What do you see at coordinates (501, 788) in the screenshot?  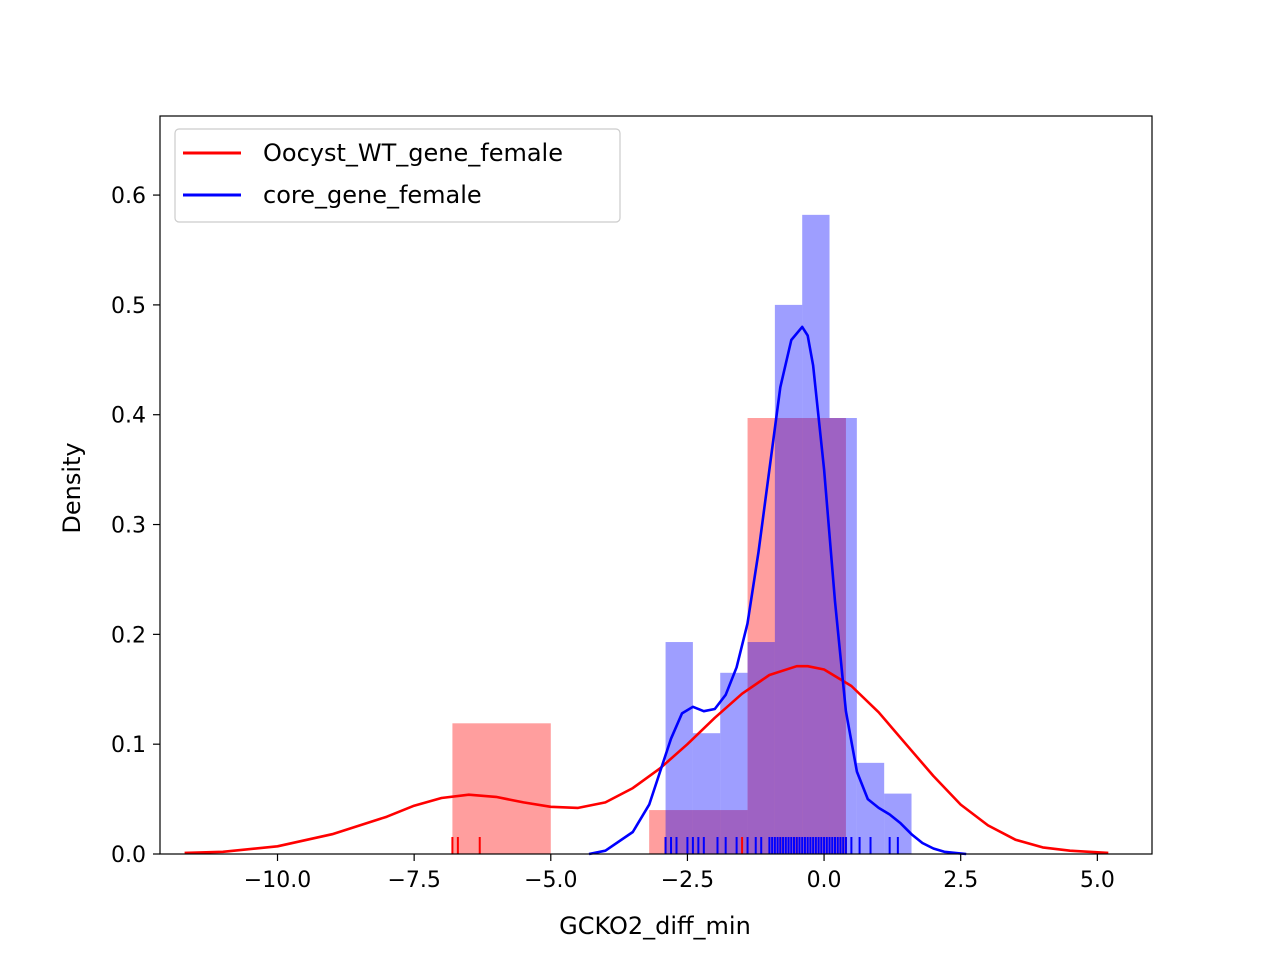 I see `hist-bar-s0-b0` at bounding box center [501, 788].